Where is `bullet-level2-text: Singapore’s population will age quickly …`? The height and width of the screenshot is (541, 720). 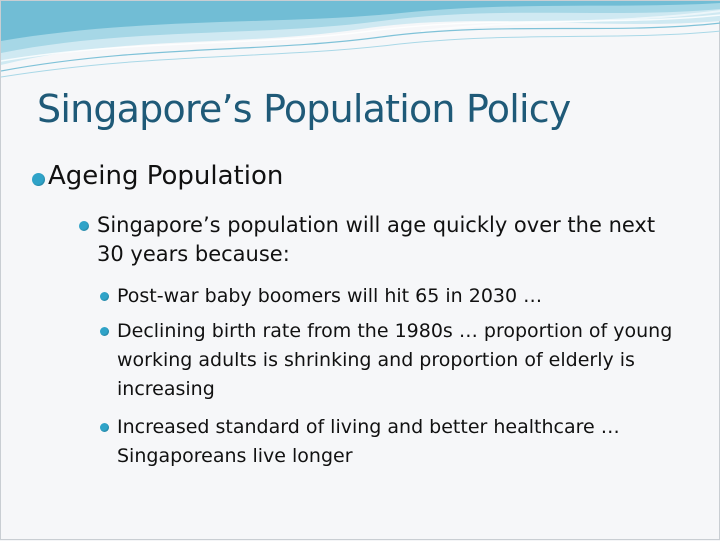
bullet-level2-text: Singapore’s population will age quickly … is located at coordinates (376, 239).